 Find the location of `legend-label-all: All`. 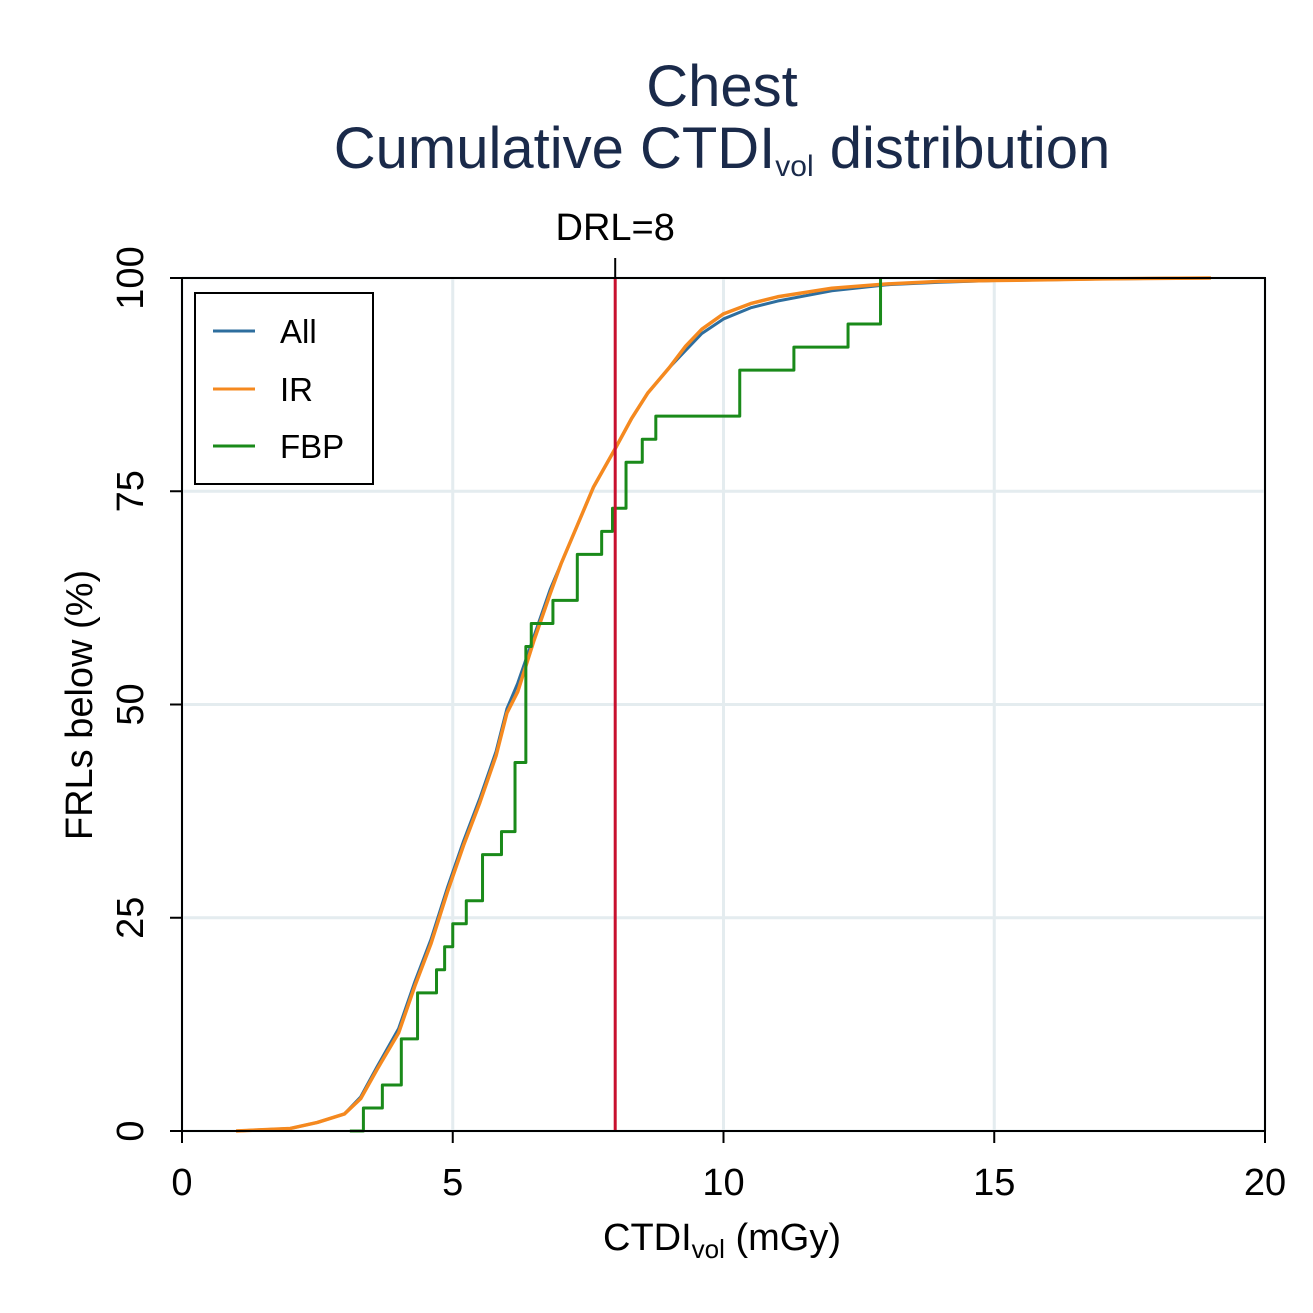

legend-label-all: All is located at coordinates (298, 331).